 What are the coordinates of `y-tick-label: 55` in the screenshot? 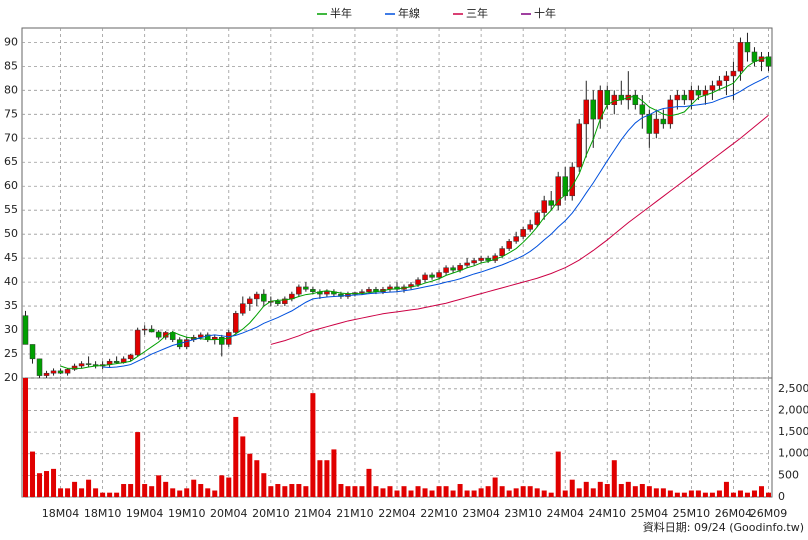 It's located at (11, 209).